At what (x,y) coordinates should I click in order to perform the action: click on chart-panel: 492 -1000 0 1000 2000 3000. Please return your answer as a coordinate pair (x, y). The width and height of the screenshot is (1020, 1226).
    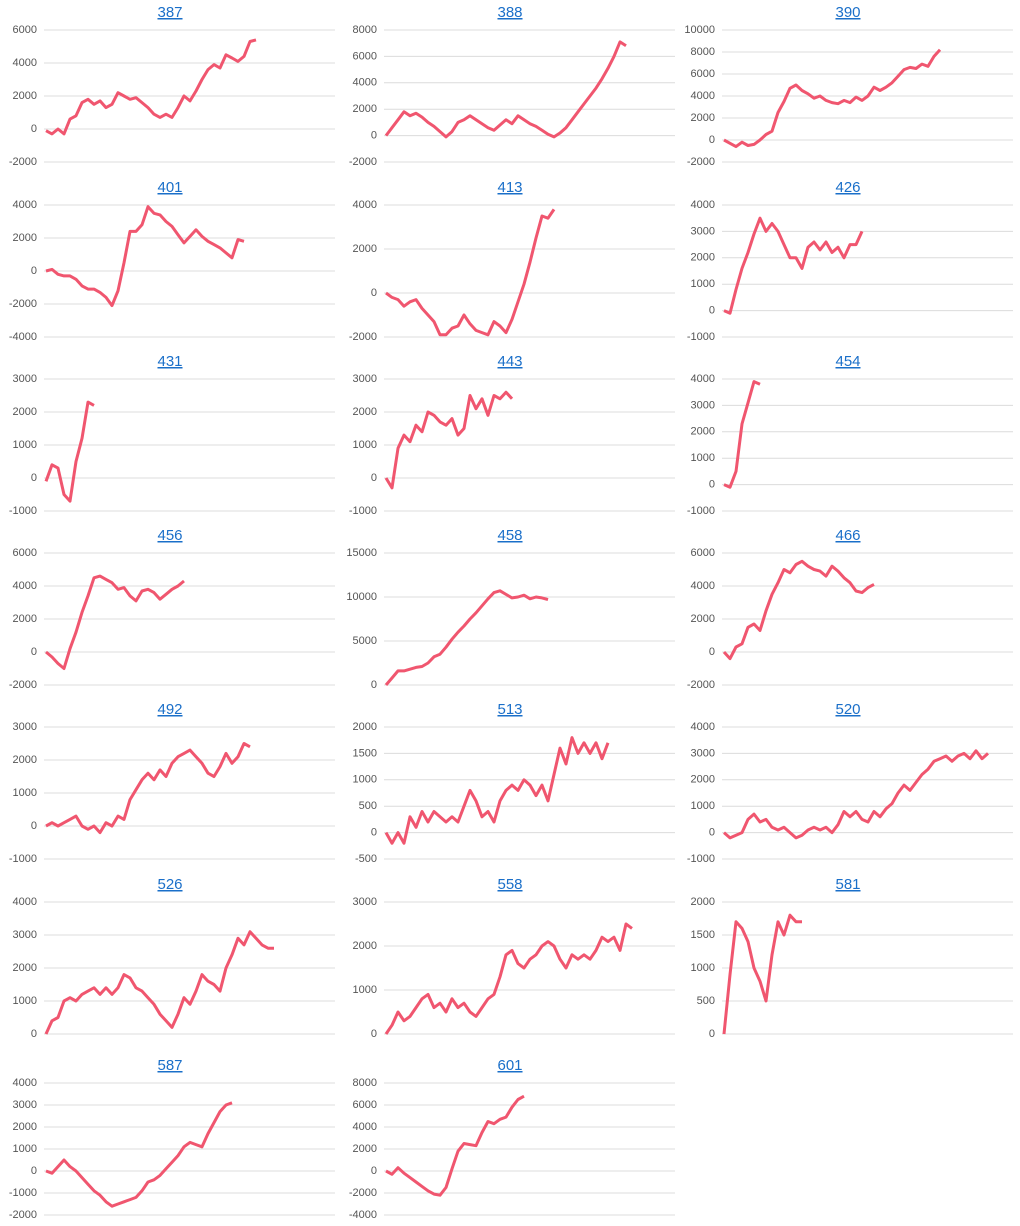
    Looking at the image, I should click on (172, 783).